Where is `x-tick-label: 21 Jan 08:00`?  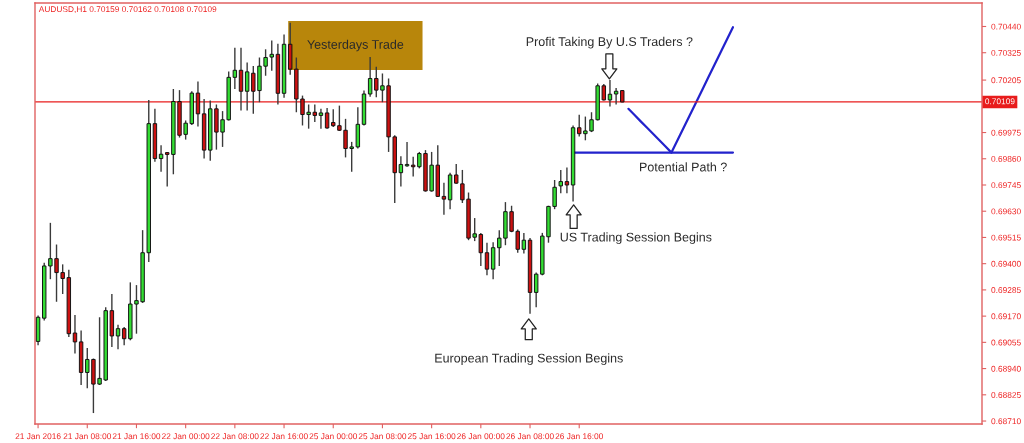
x-tick-label: 21 Jan 08:00 is located at coordinates (87, 436).